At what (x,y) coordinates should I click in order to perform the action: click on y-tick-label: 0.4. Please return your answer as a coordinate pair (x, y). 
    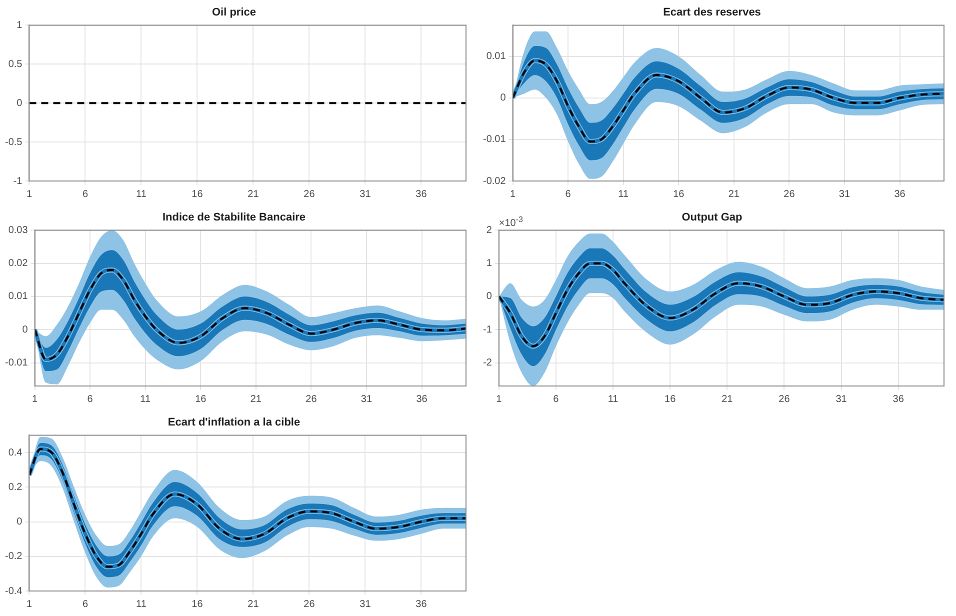
    Looking at the image, I should click on (15, 452).